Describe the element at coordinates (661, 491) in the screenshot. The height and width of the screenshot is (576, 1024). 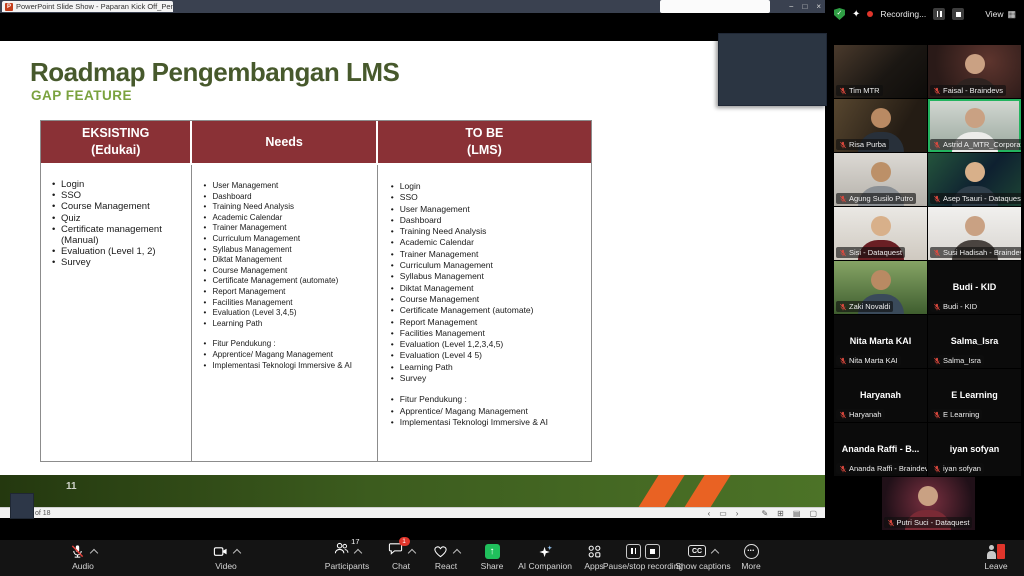
I see `orange-stripe` at that location.